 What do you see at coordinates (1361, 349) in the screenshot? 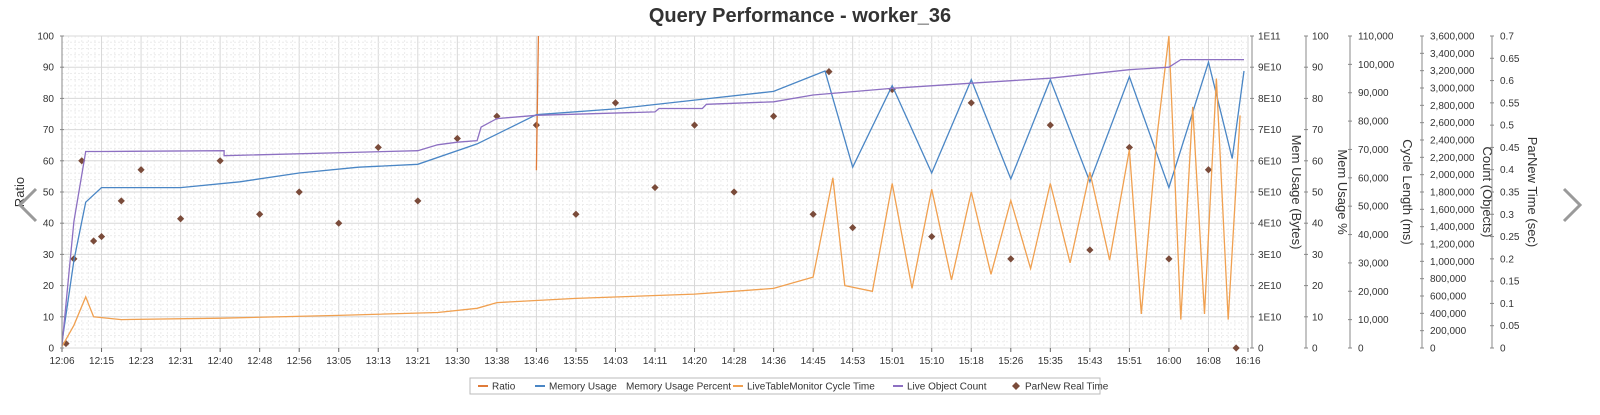
I see `axis-tick-label-cycle: 0` at bounding box center [1361, 349].